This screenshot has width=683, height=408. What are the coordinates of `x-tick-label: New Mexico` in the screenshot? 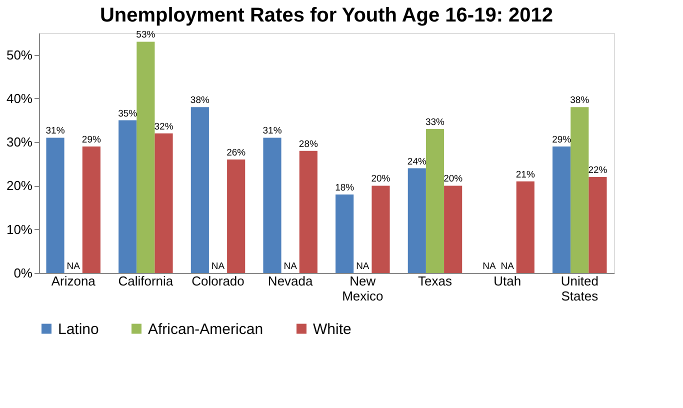 It's located at (363, 289).